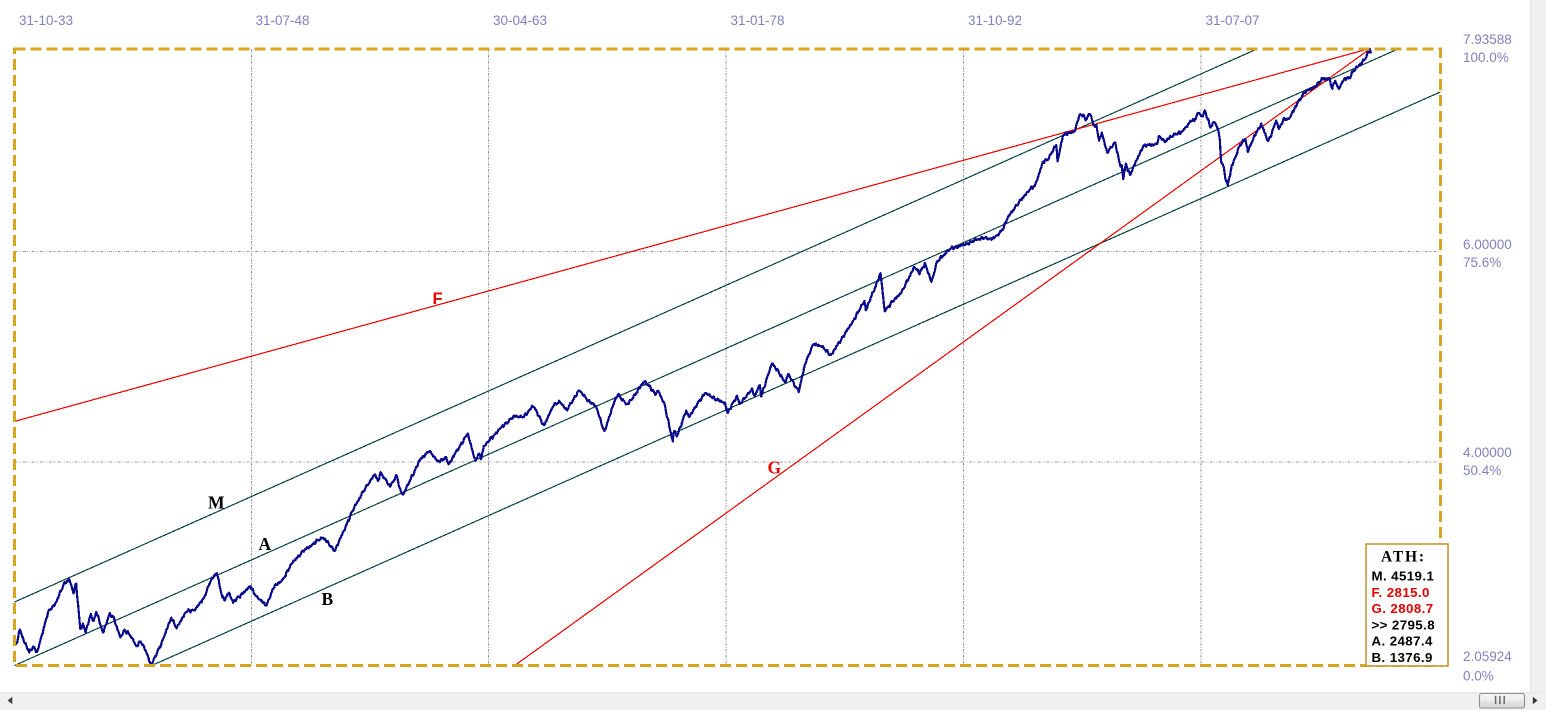 This screenshot has width=1546, height=710. Describe the element at coordinates (1403, 576) in the screenshot. I see `svg-text: M. 4519.1` at that location.